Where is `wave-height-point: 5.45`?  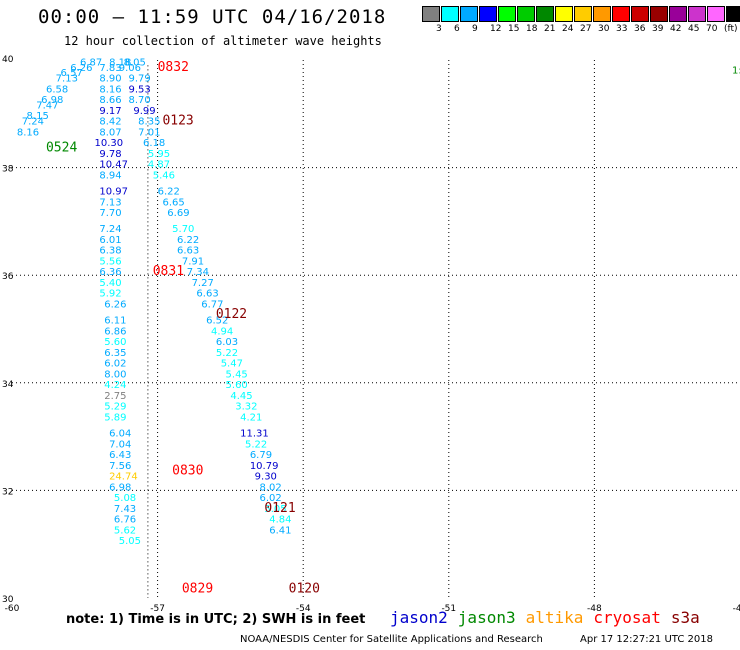
wave-height-point: 5.45 is located at coordinates (237, 374).